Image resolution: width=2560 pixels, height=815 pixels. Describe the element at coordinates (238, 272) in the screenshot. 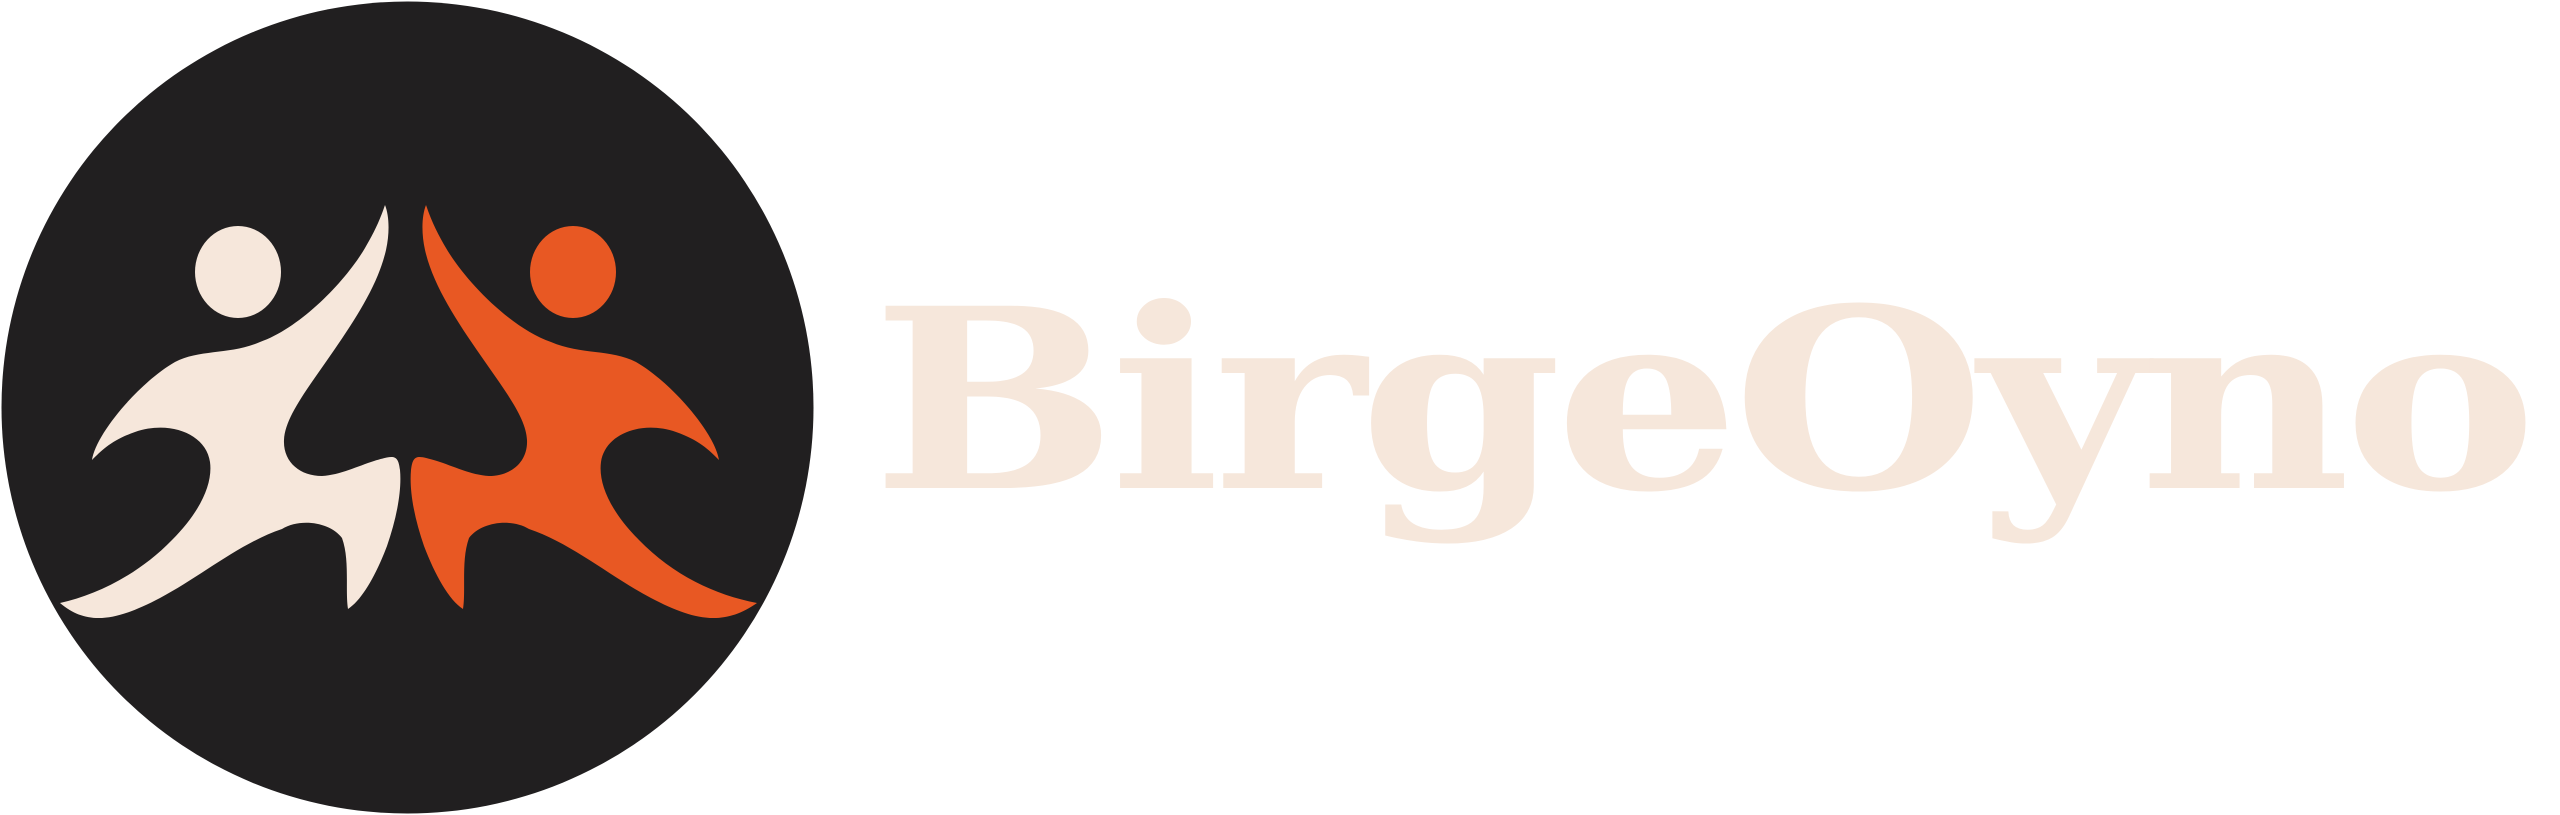

I see `figure-left-head` at that location.